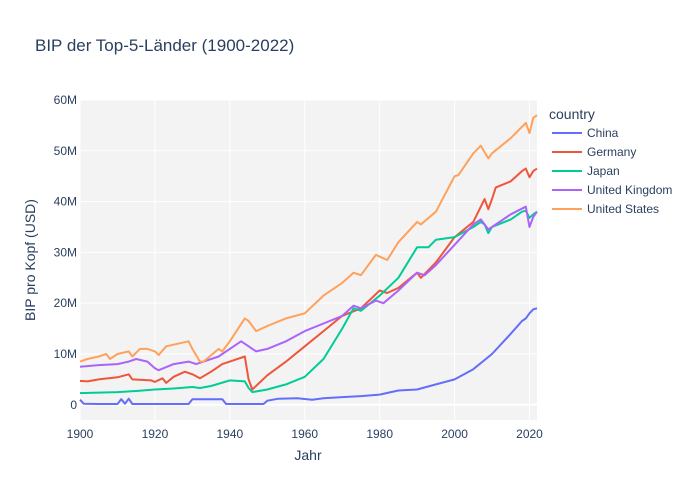 This screenshot has width=700, height=500. I want to click on y-axis-ticks: 0 10M 20M 30M 40M 50M 60M, so click(66, 252).